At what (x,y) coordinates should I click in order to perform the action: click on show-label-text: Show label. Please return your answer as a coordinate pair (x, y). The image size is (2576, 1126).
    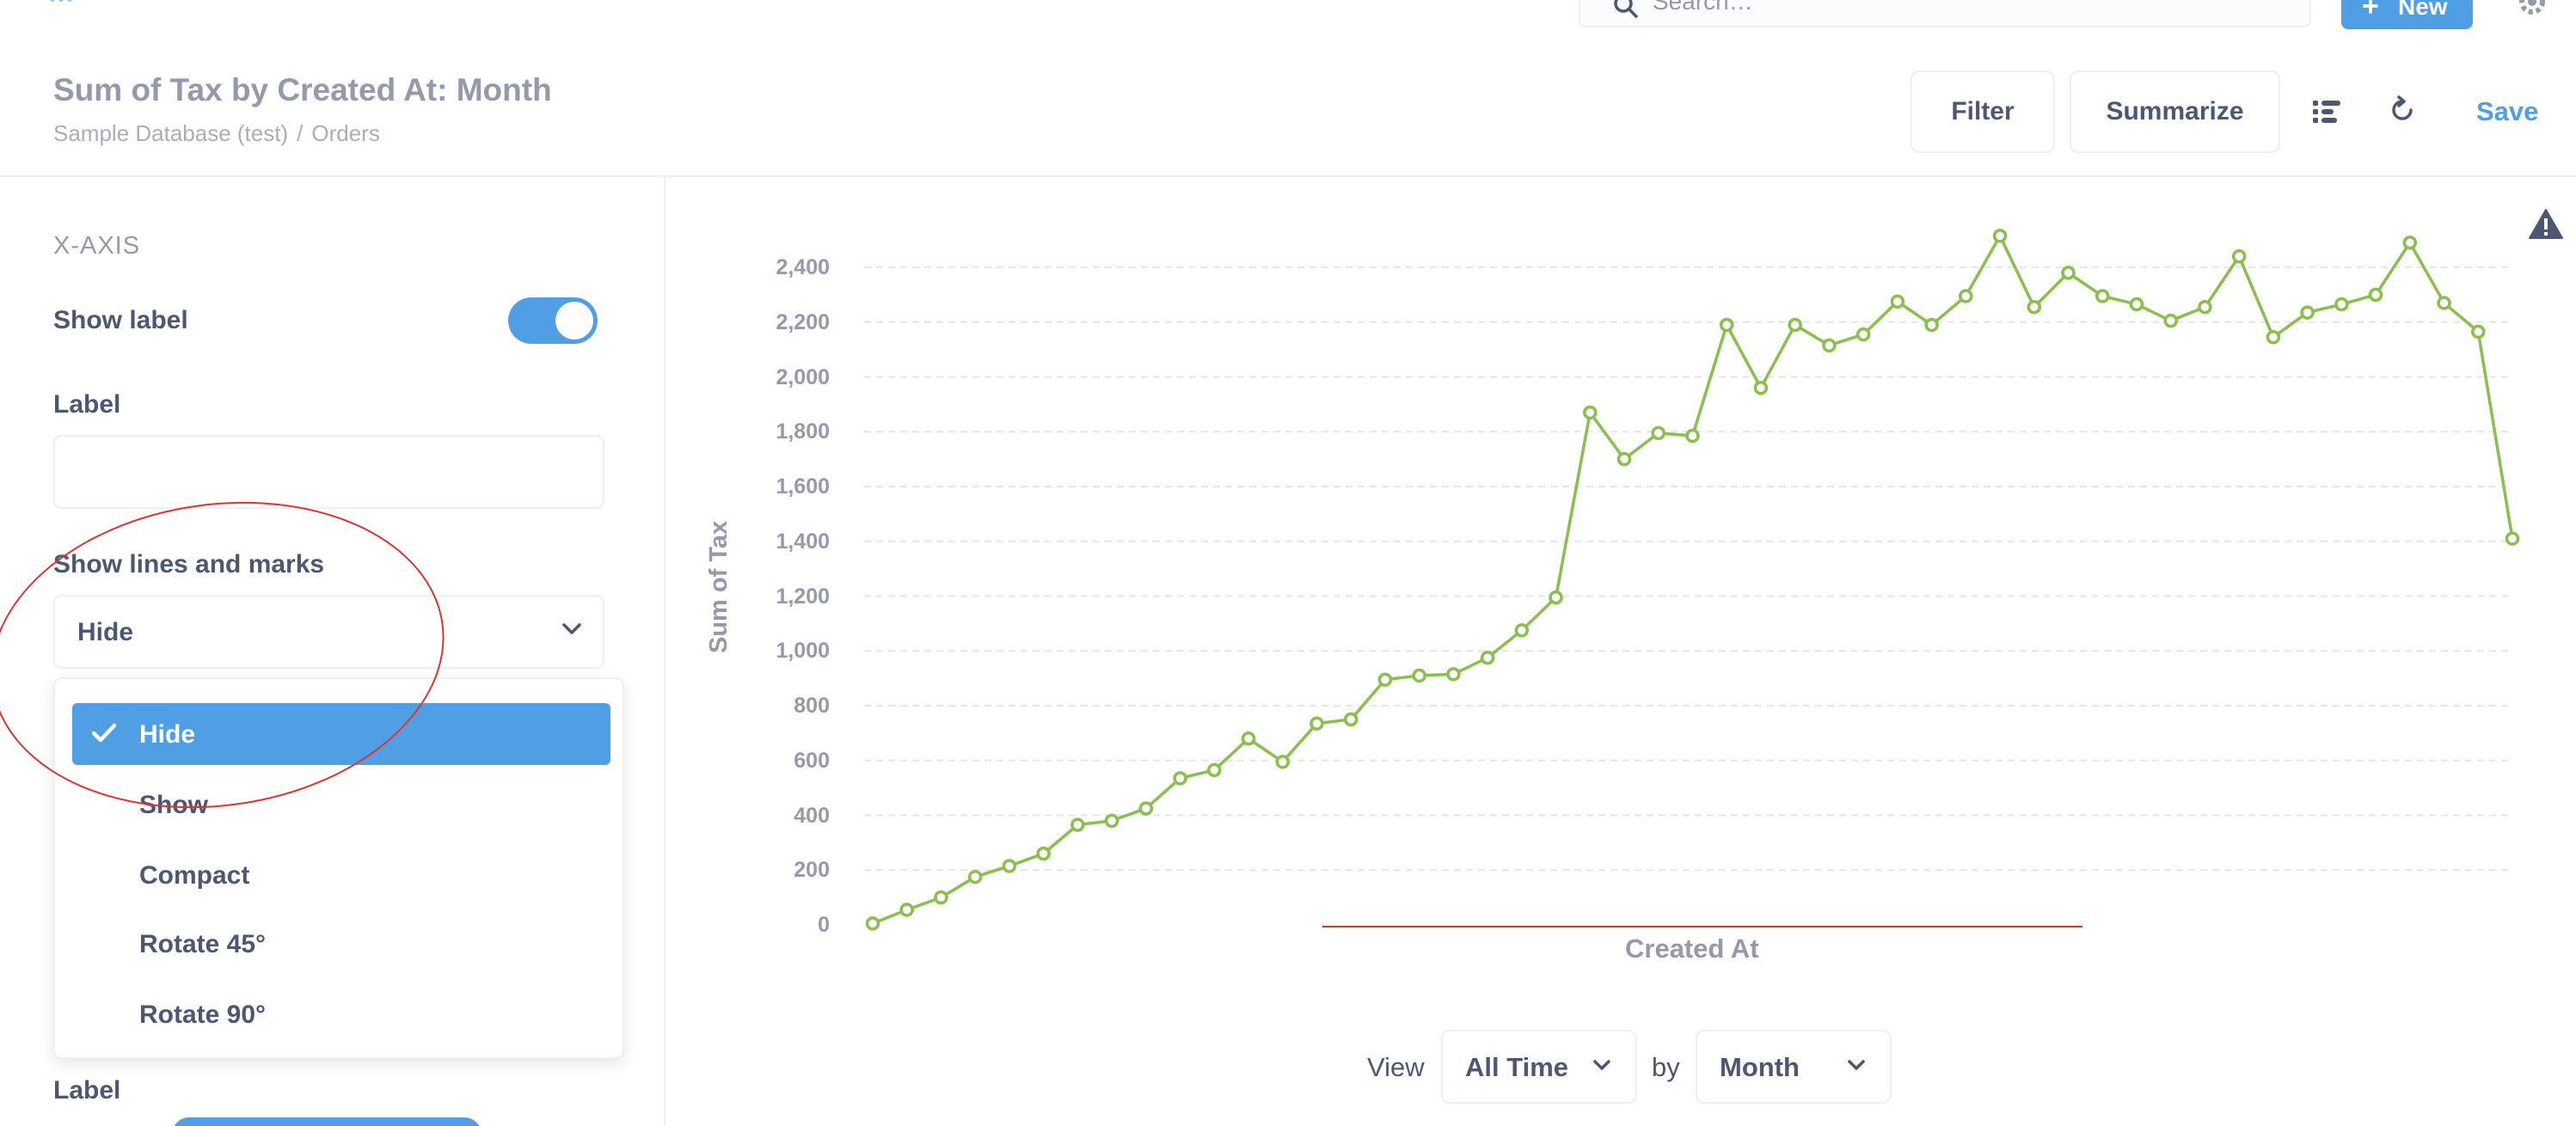
    Looking at the image, I should click on (120, 320).